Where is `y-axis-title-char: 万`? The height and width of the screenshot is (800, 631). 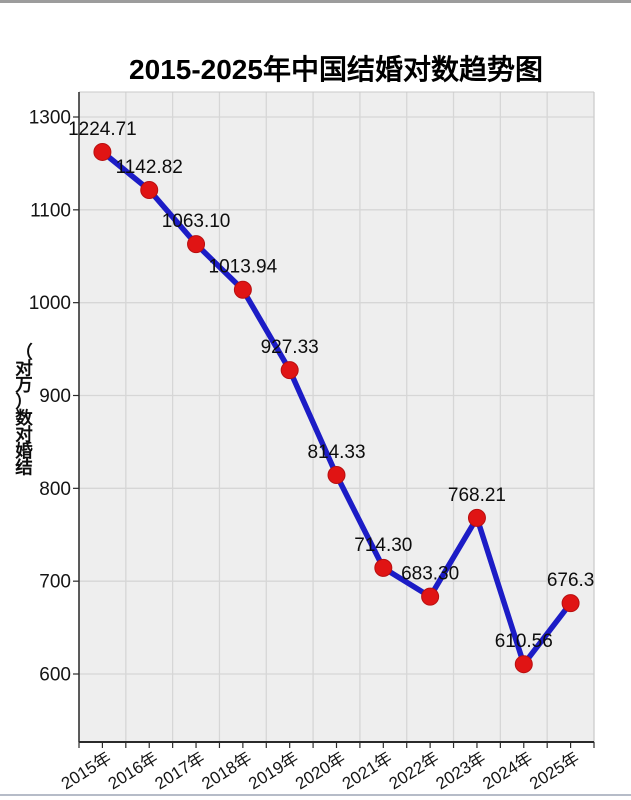 y-axis-title-char: 万 is located at coordinates (23, 385).